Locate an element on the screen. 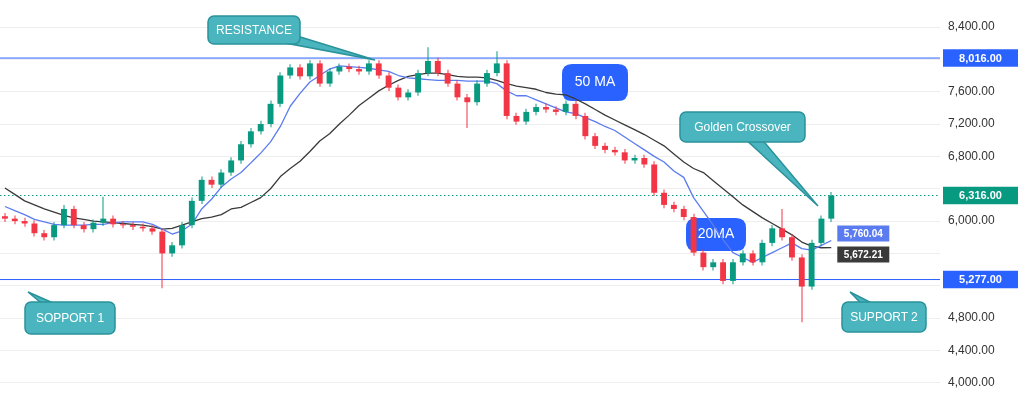  series-label: 50 MA is located at coordinates (595, 81).